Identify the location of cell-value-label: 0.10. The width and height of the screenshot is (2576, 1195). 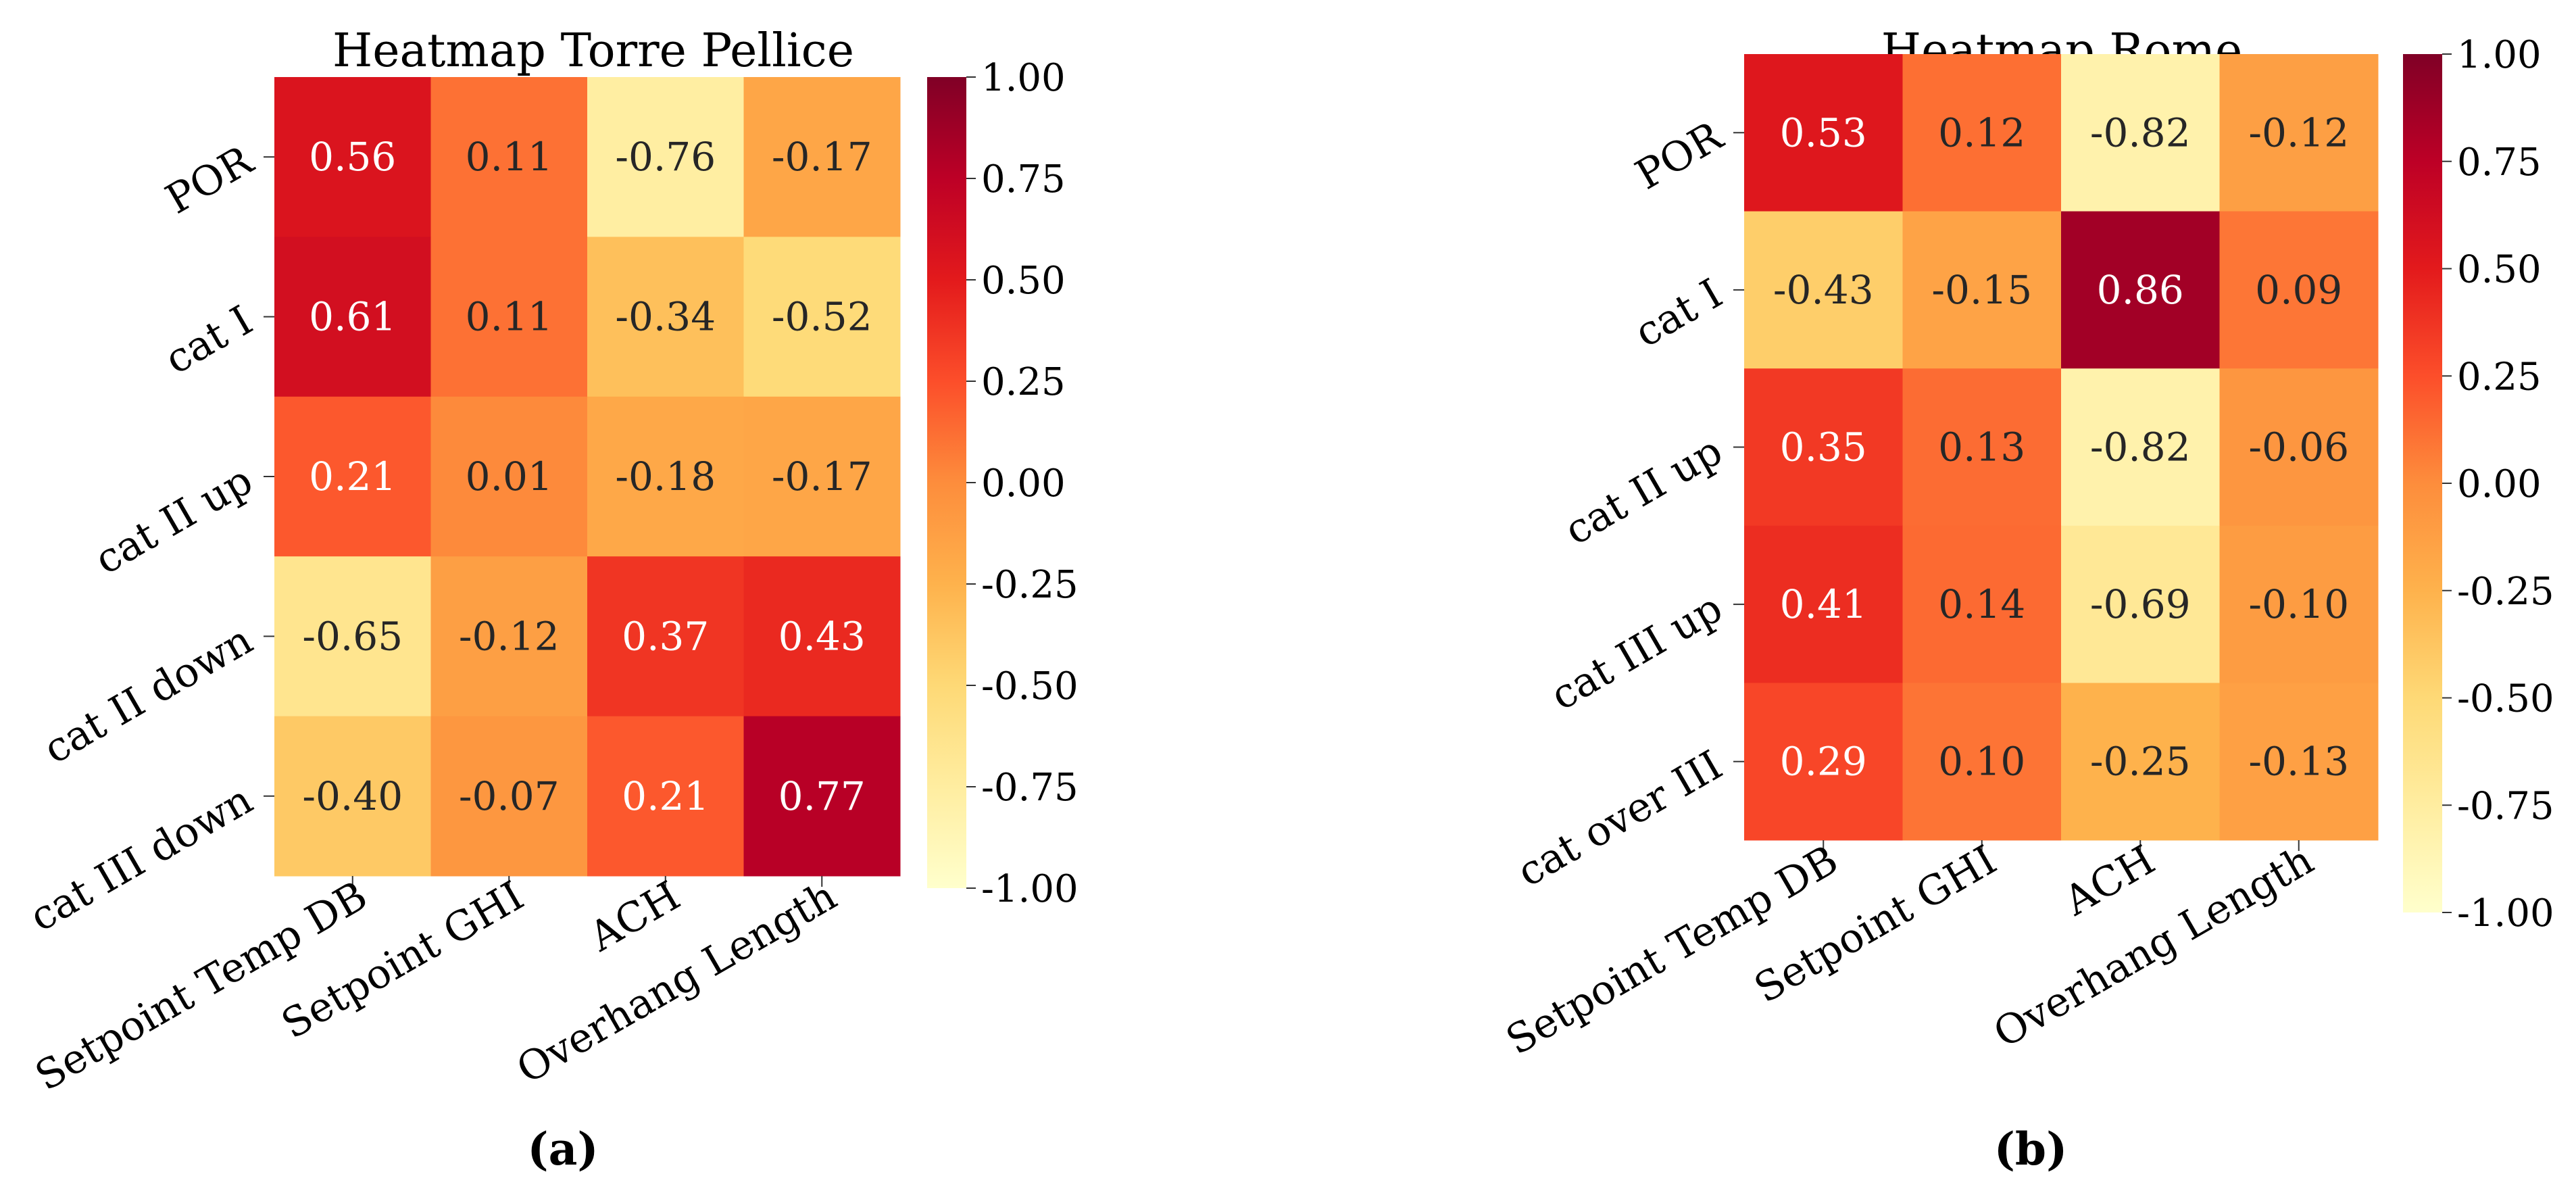
(1982, 762).